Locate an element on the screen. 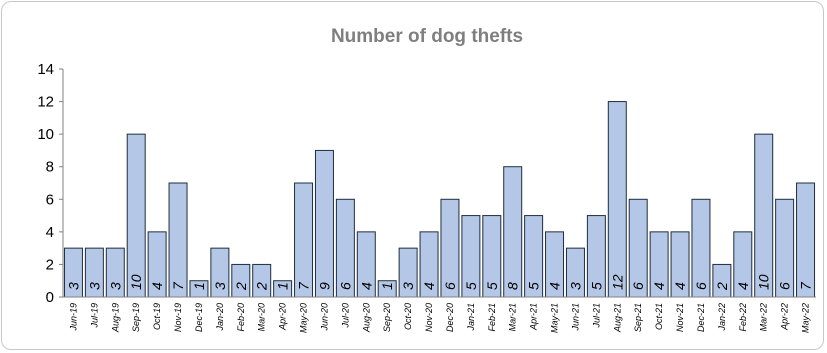 This screenshot has width=827, height=353. data-label: 9 is located at coordinates (324, 286).